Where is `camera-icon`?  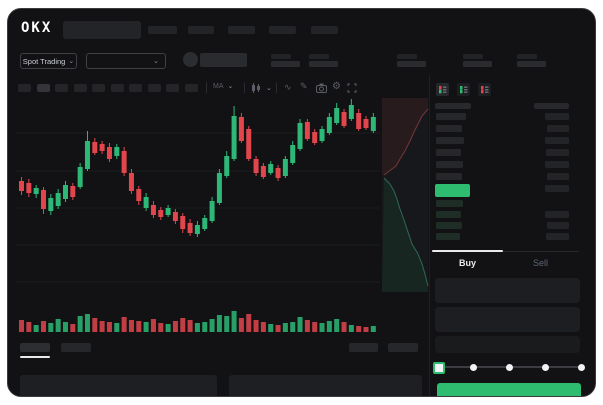 camera-icon is located at coordinates (321, 88).